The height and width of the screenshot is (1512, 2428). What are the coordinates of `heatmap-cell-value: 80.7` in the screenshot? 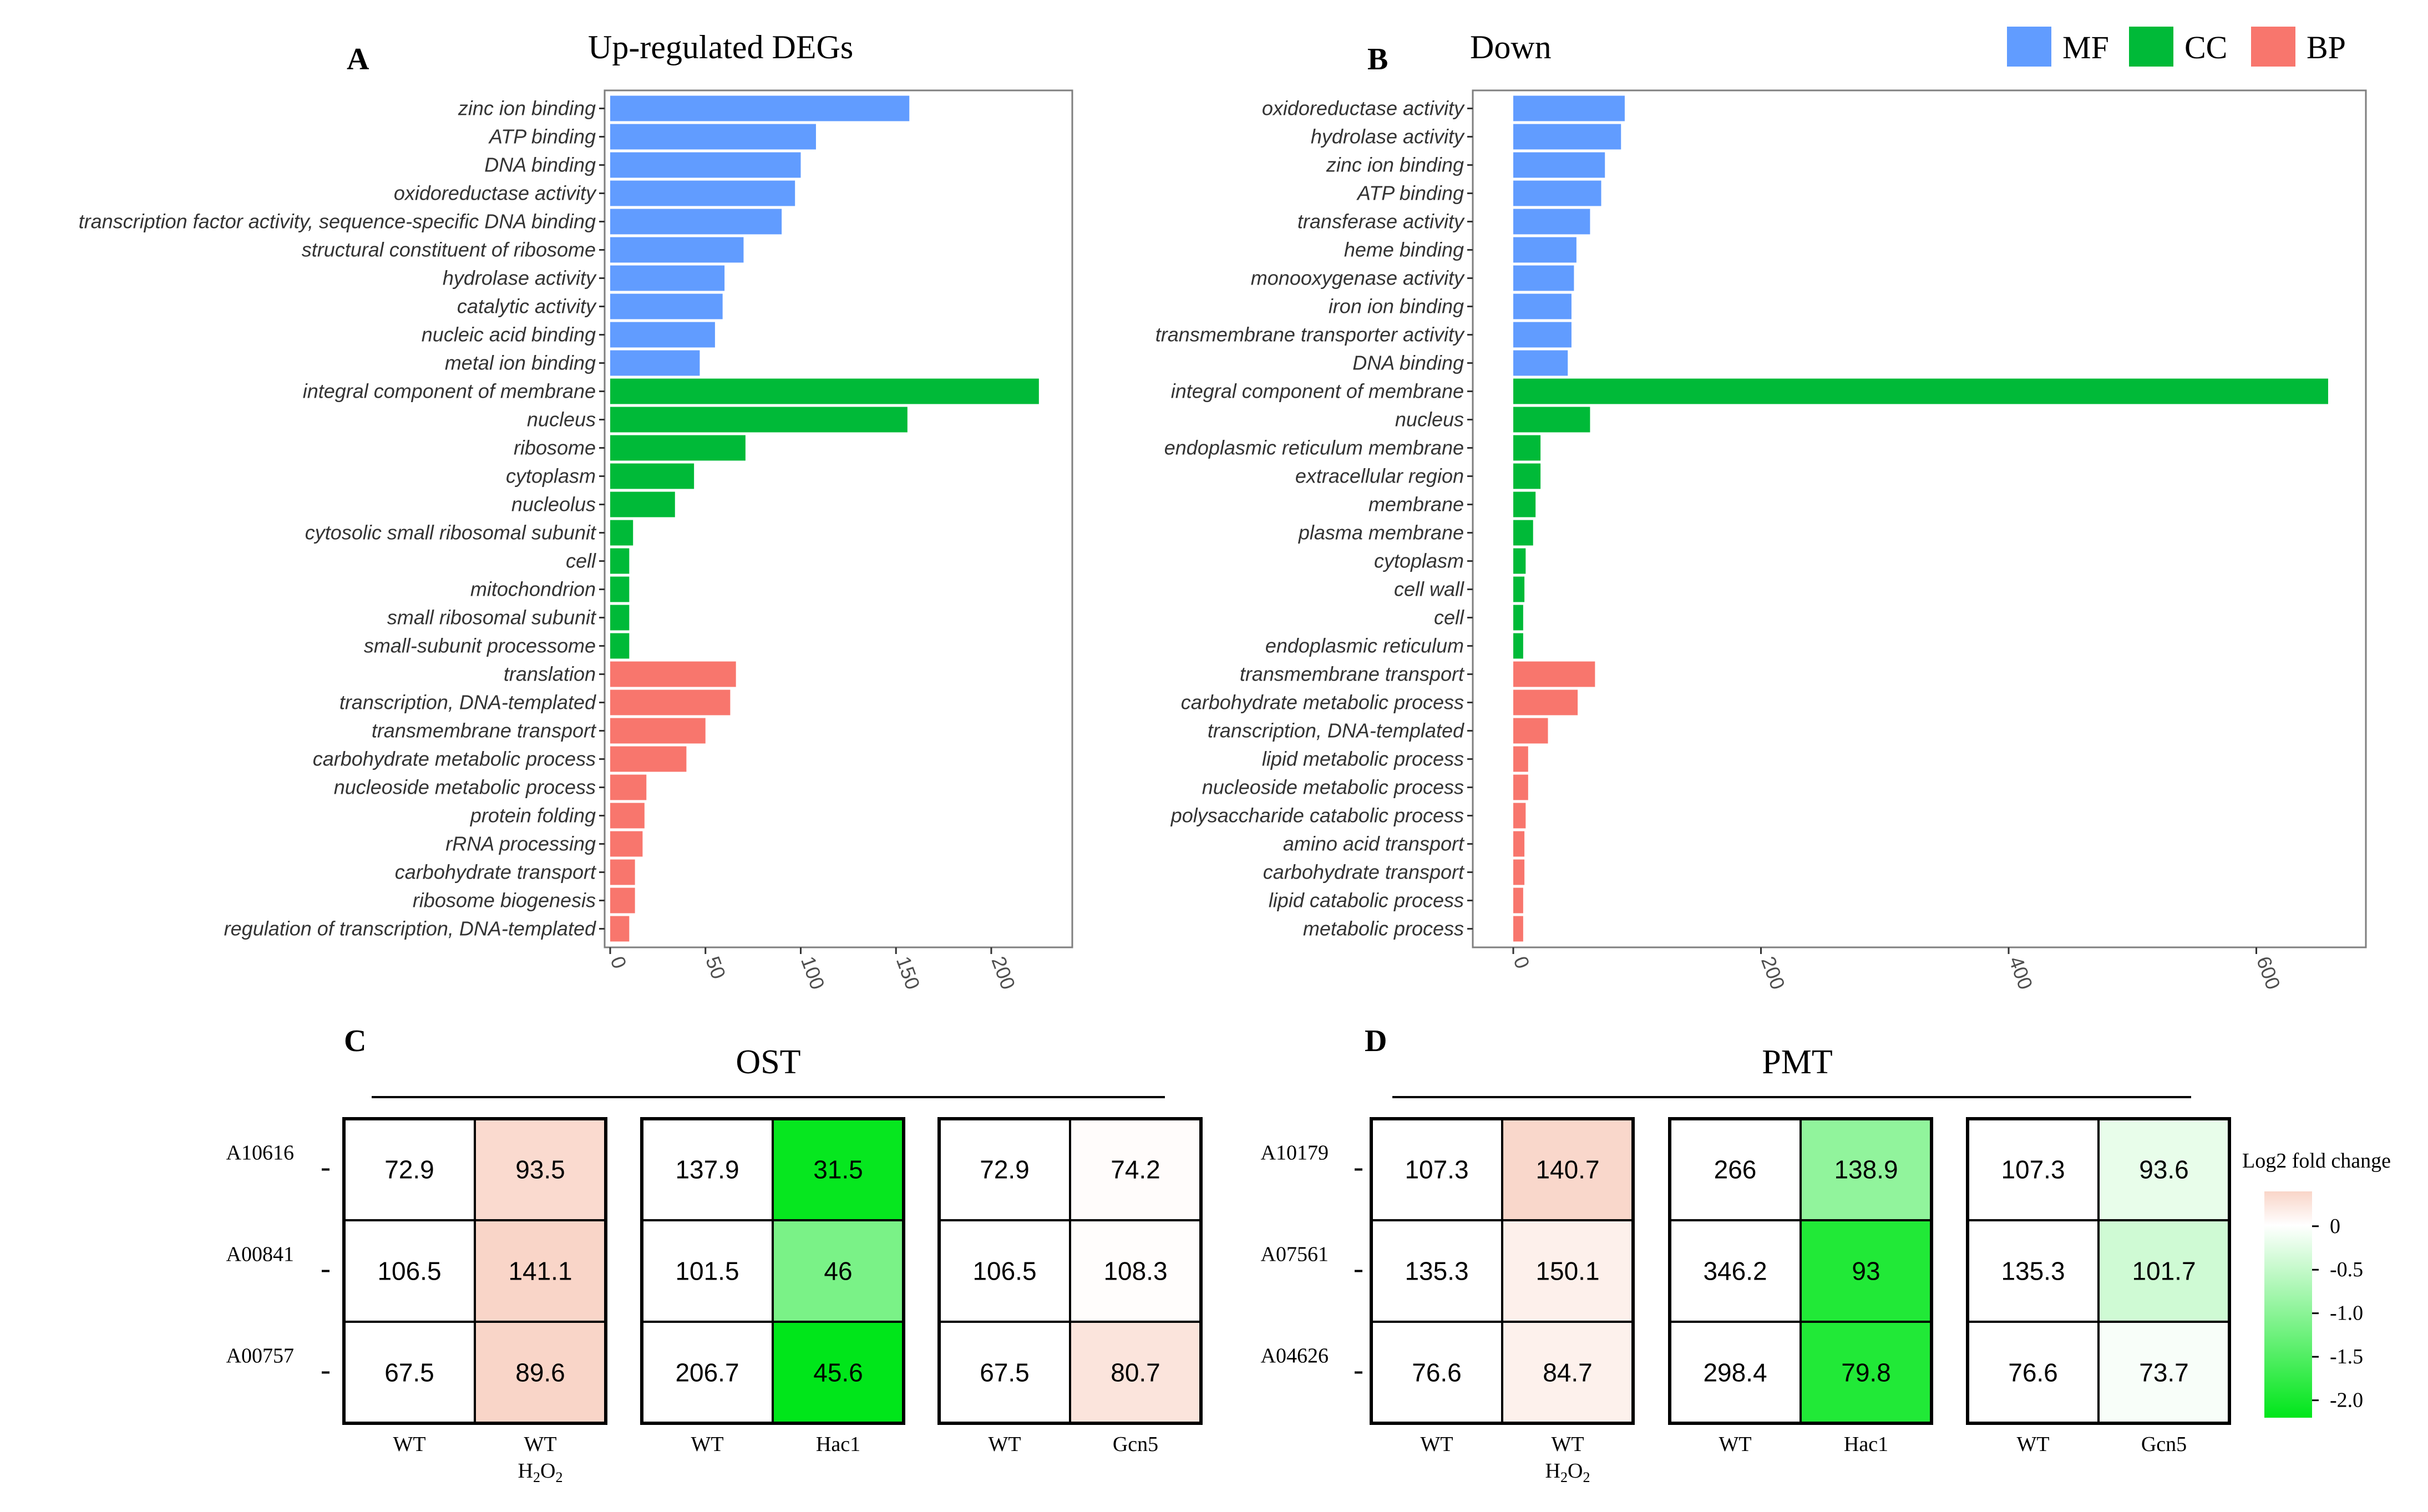 It's located at (1135, 1373).